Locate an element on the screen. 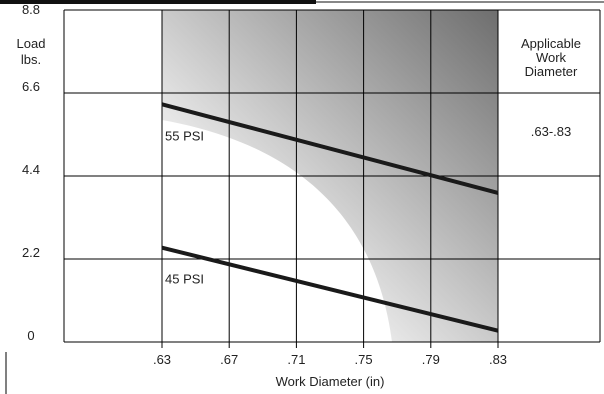 This screenshot has width=604, height=394. side-panel-title: Applicable Work Diameter is located at coordinates (551, 57).